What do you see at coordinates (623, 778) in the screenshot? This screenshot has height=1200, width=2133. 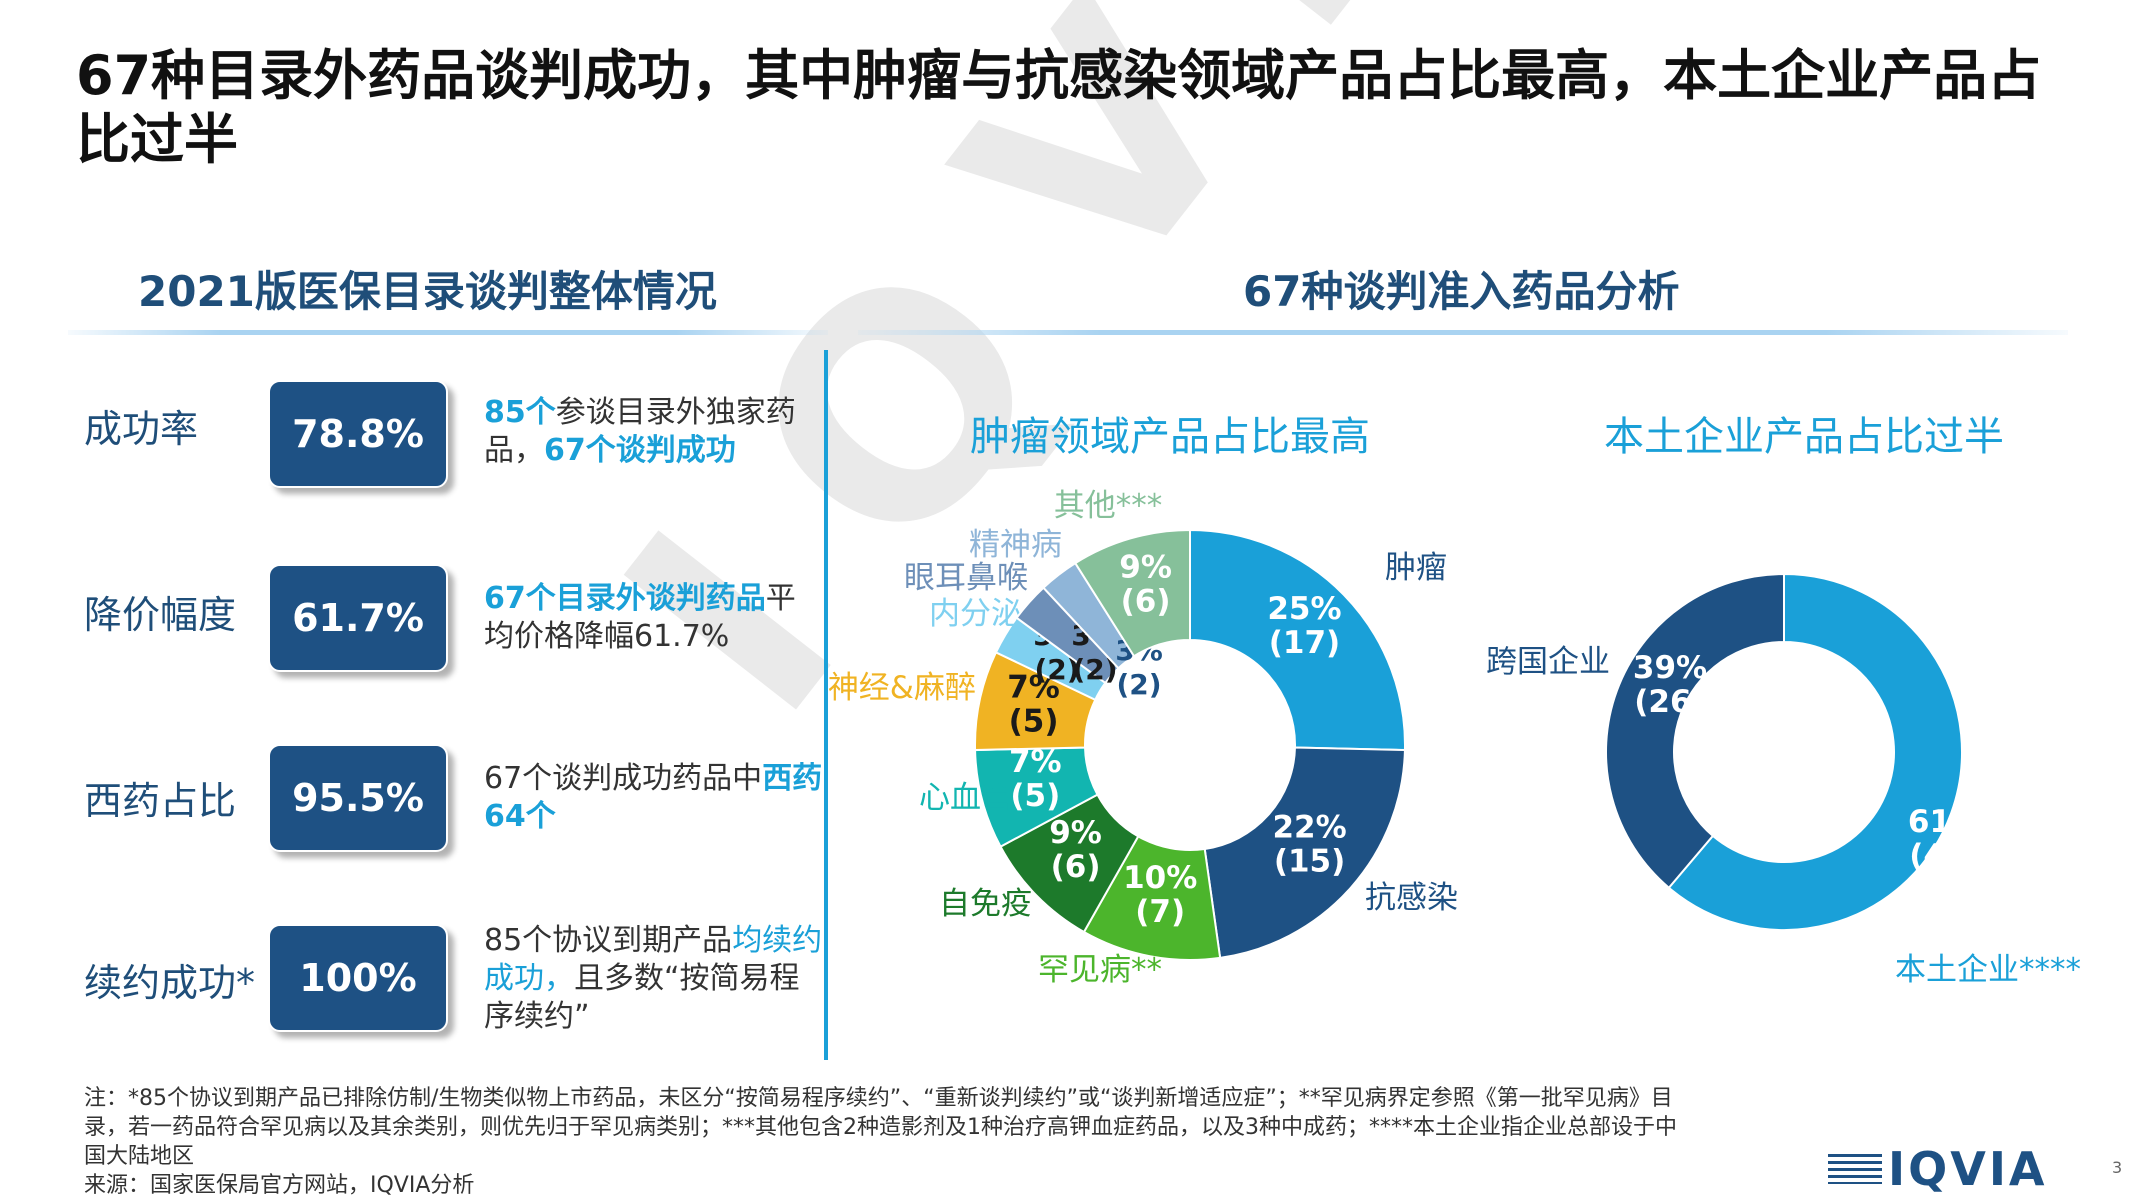 I see `kpi-desc-part: 67个谈判成功药品中` at bounding box center [623, 778].